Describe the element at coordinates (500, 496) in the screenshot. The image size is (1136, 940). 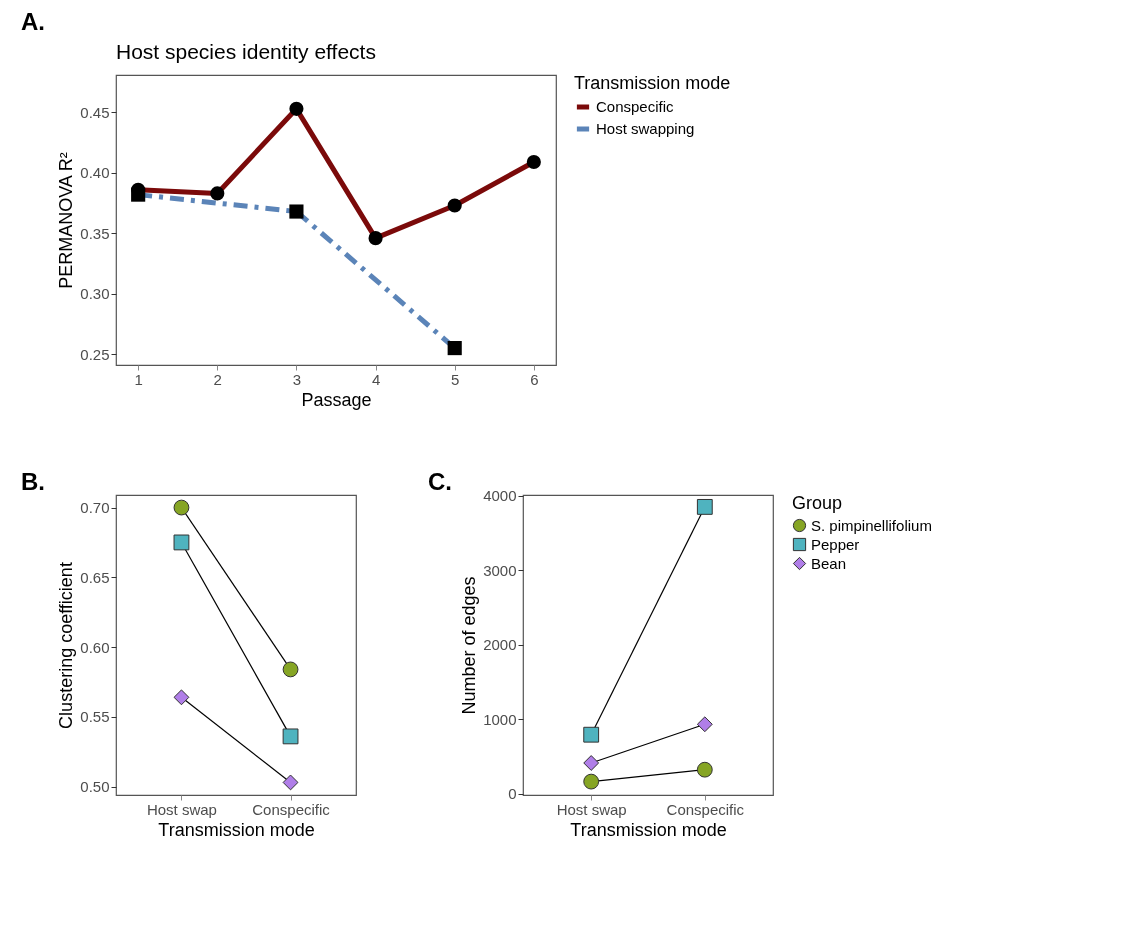
I see `y-tick-label: 4000` at that location.